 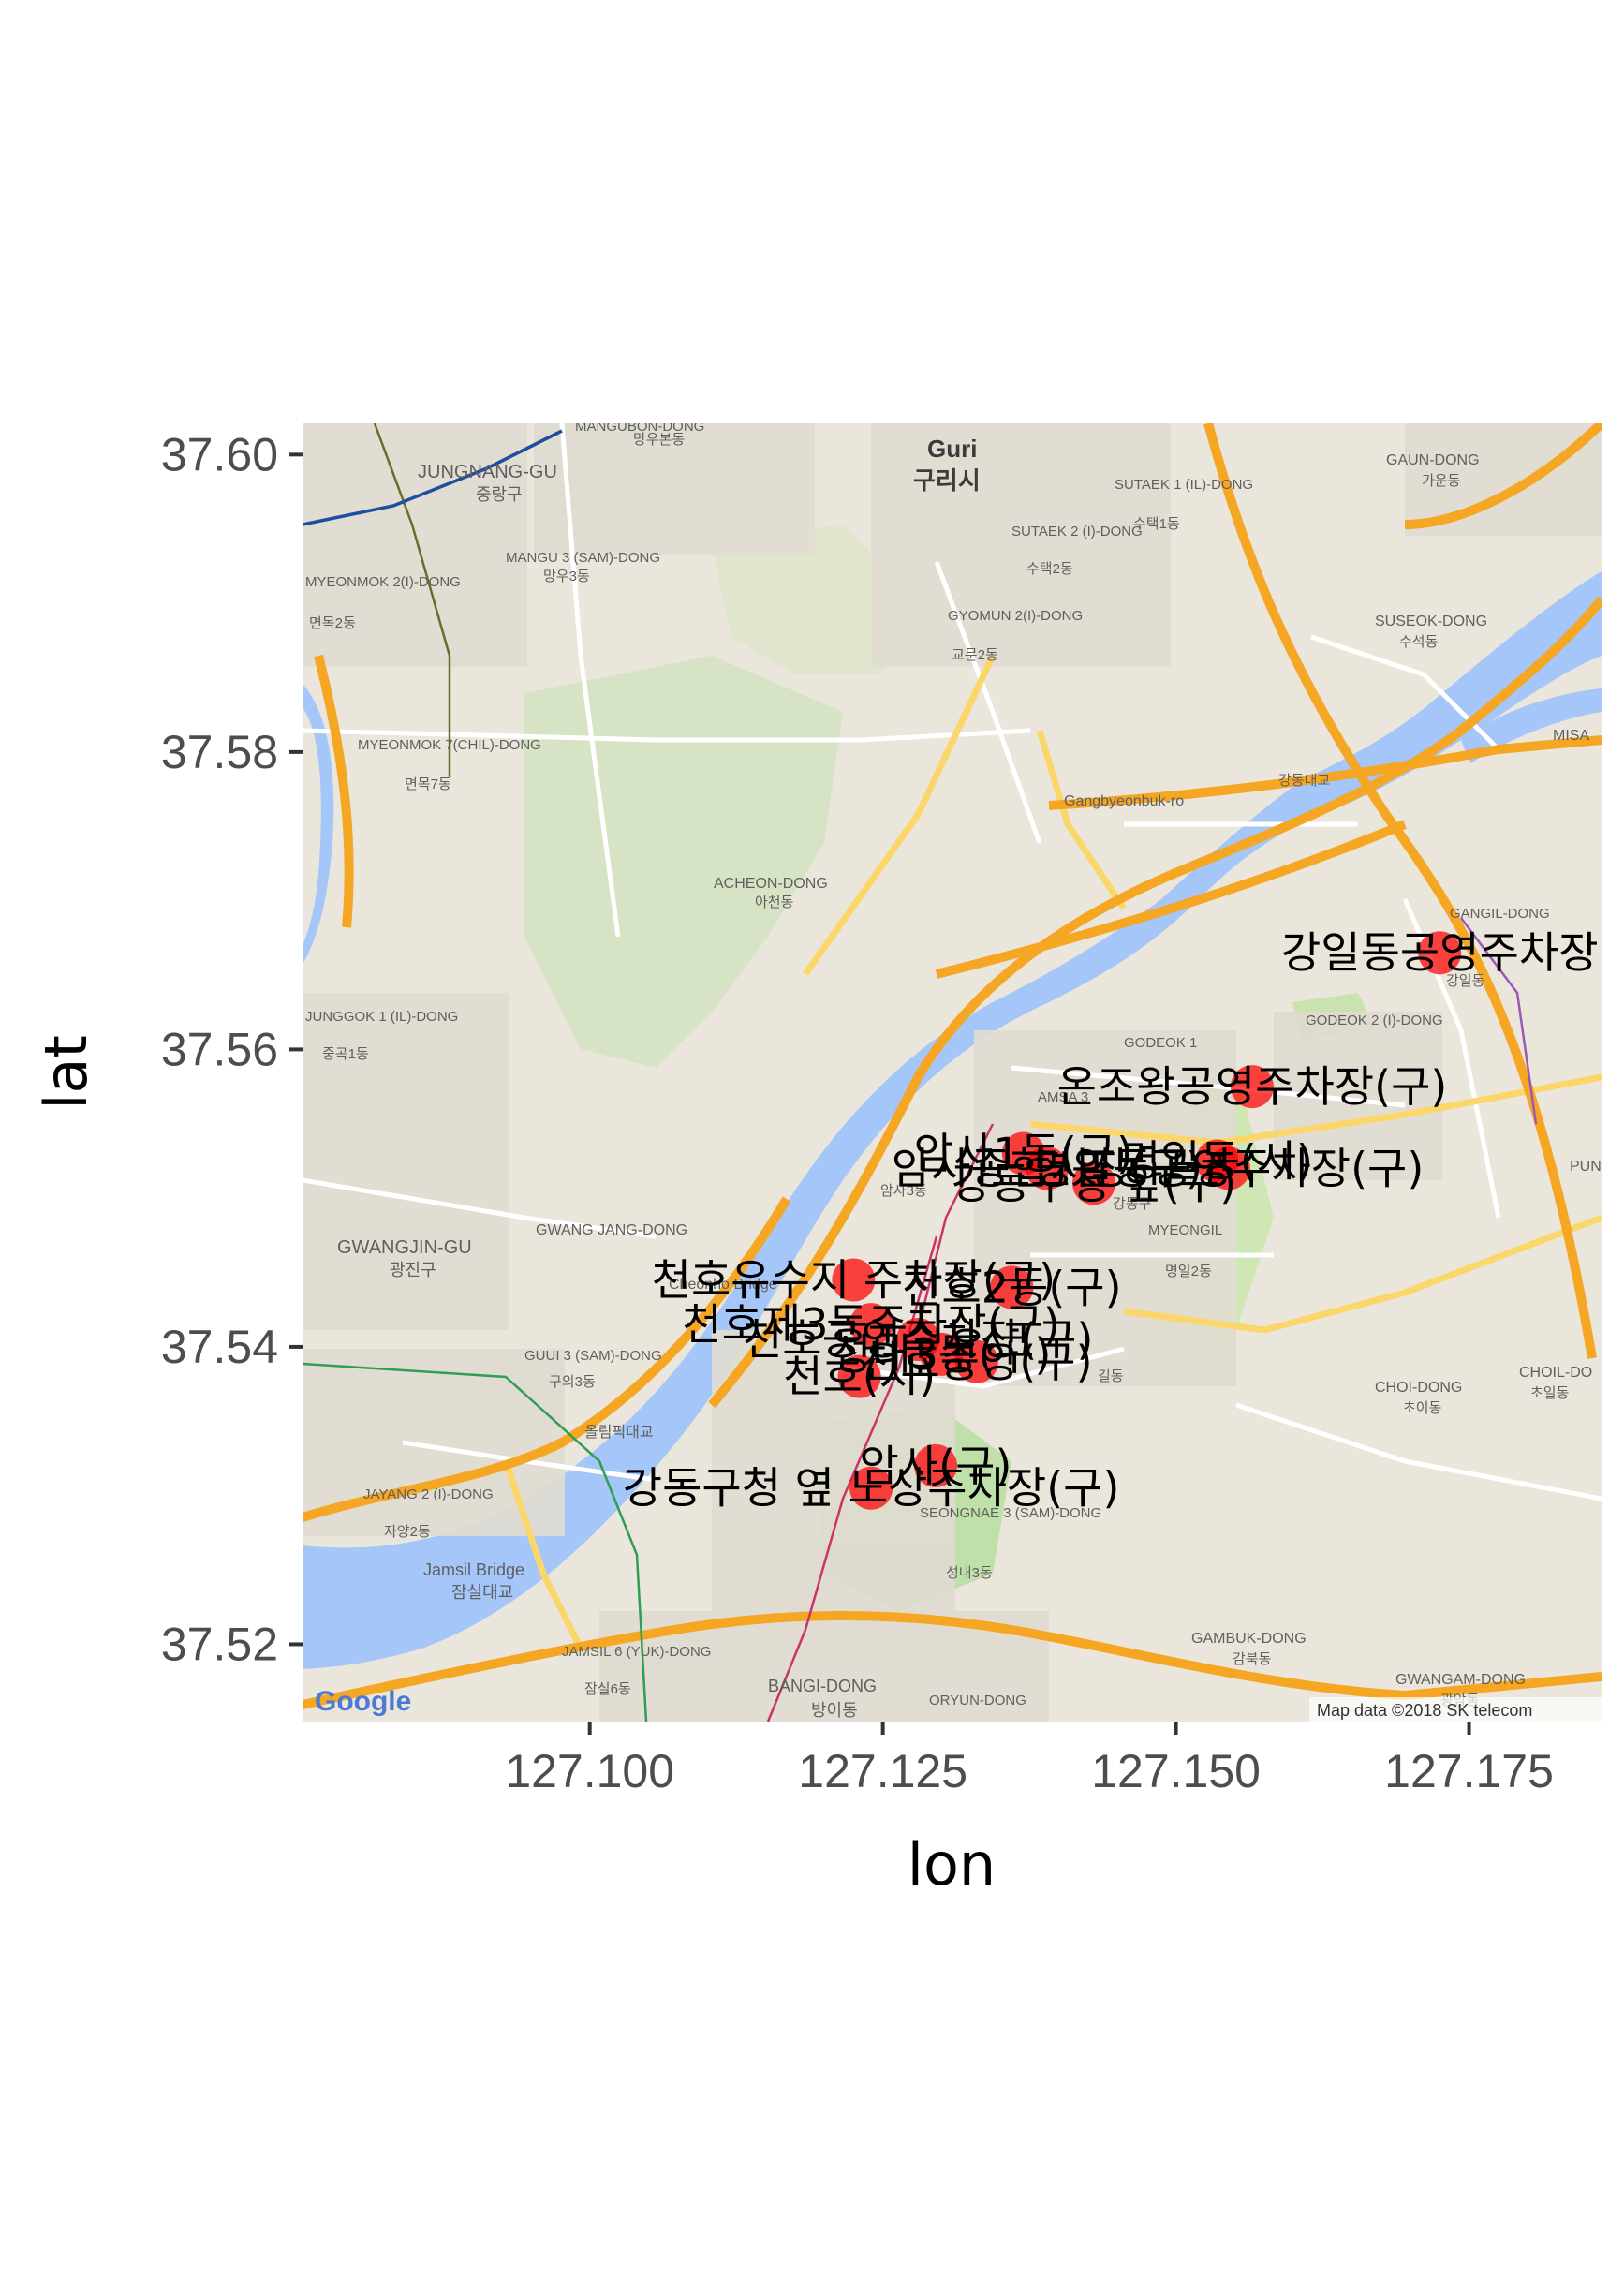 I want to click on map-label: Cheonho Bridge, so click(x=723, y=1285).